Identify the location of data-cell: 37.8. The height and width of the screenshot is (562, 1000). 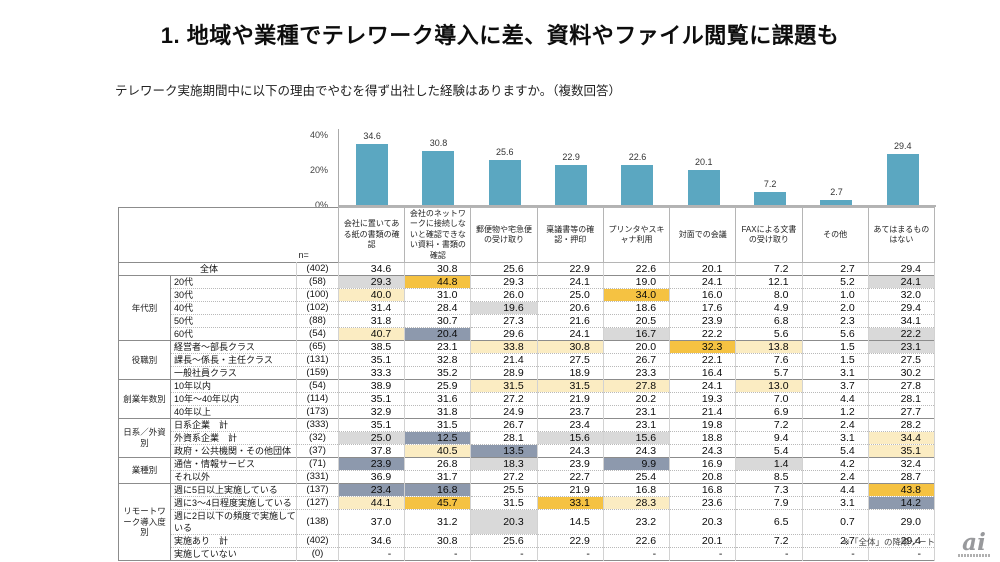
(371, 450).